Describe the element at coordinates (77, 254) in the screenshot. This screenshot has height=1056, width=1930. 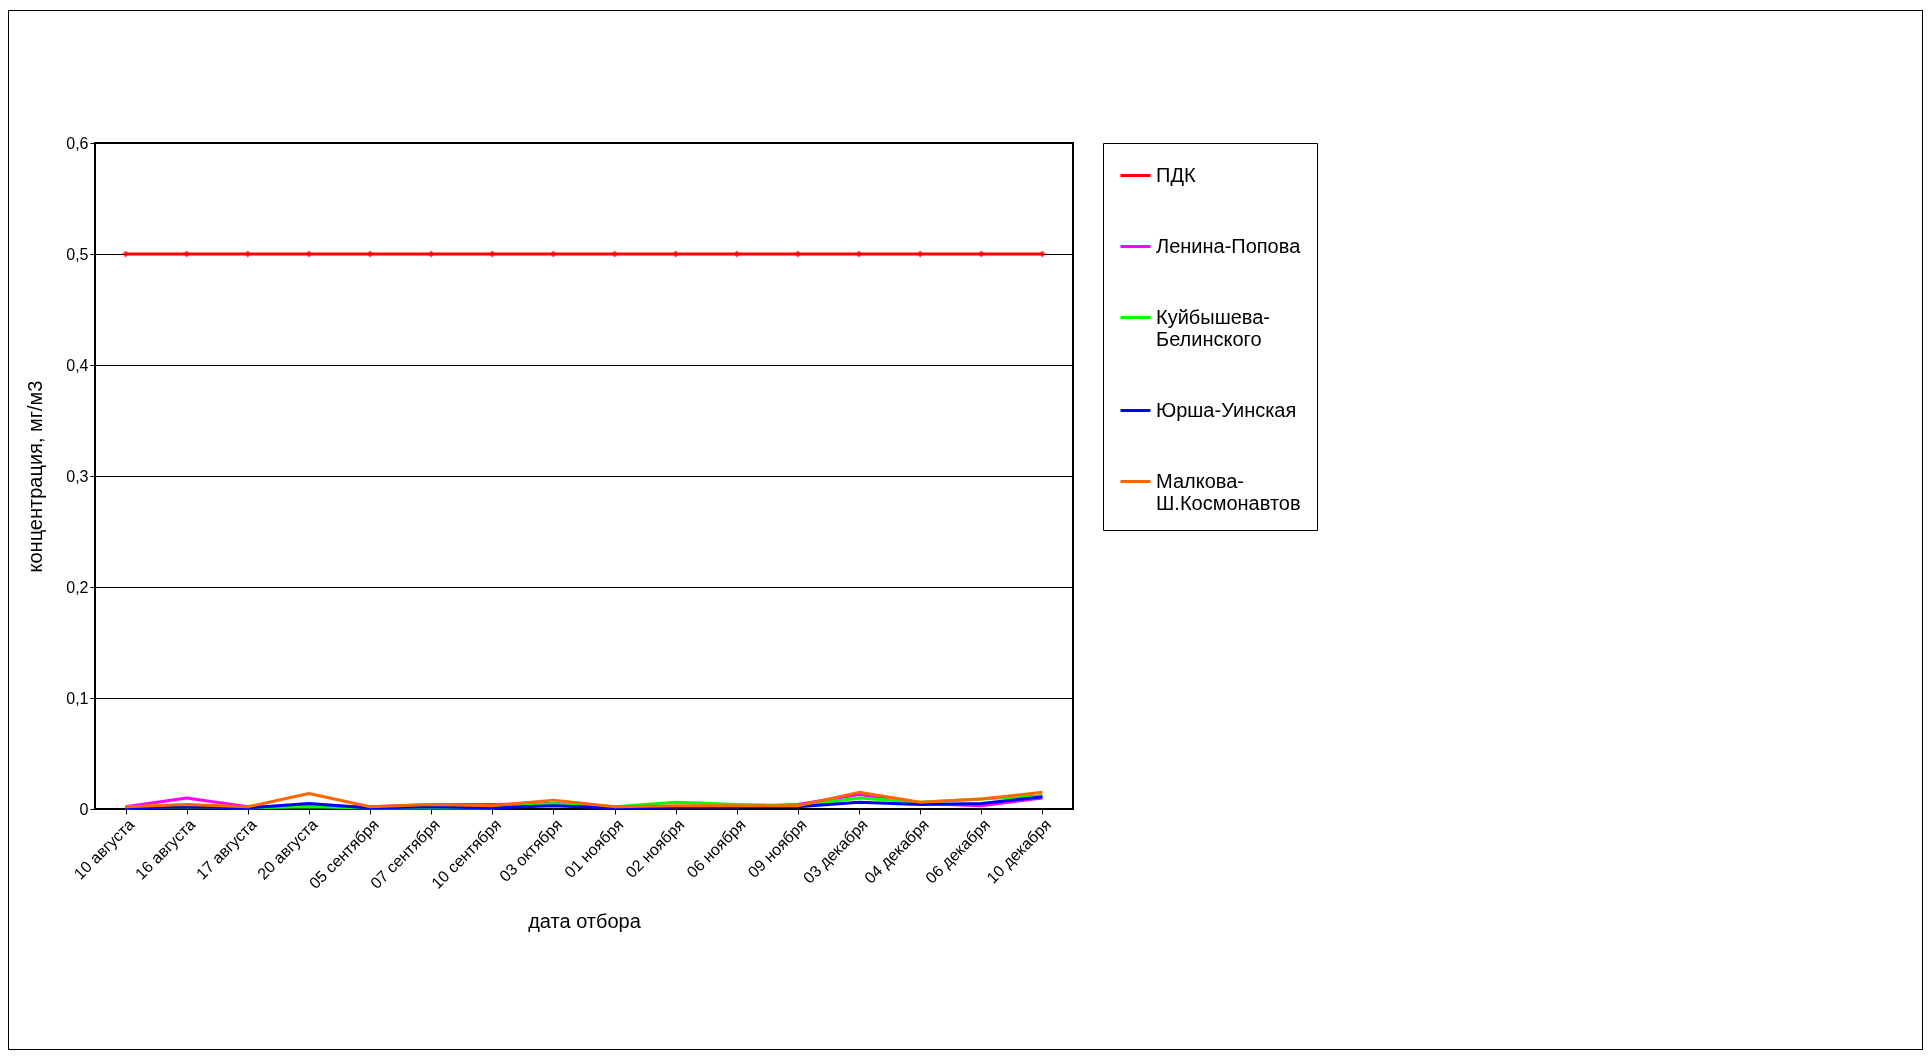
I see `y-tick-label: 0,5` at that location.